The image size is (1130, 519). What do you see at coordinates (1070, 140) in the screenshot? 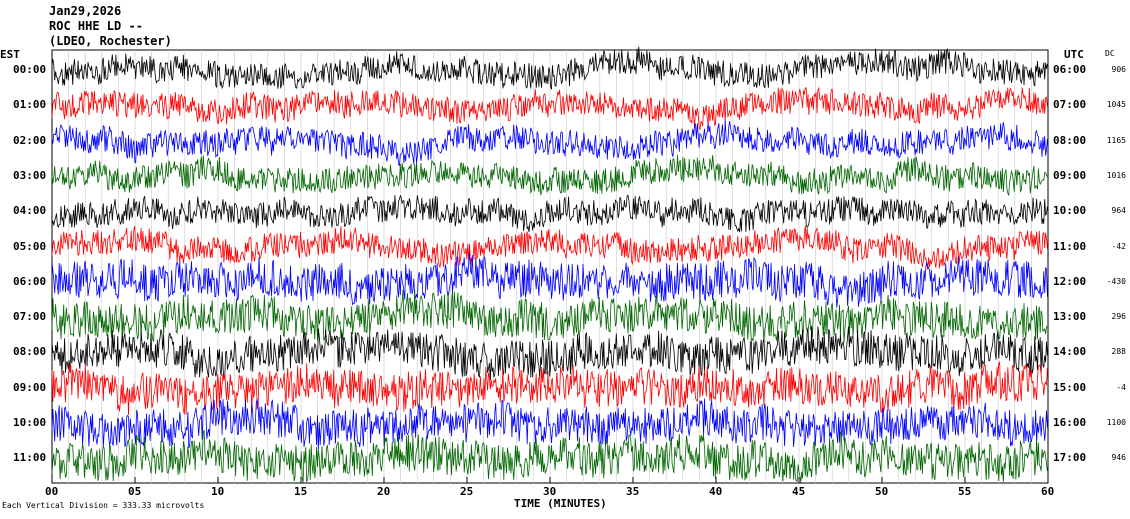
I see `utc-hour-label: 08:00` at bounding box center [1070, 140].